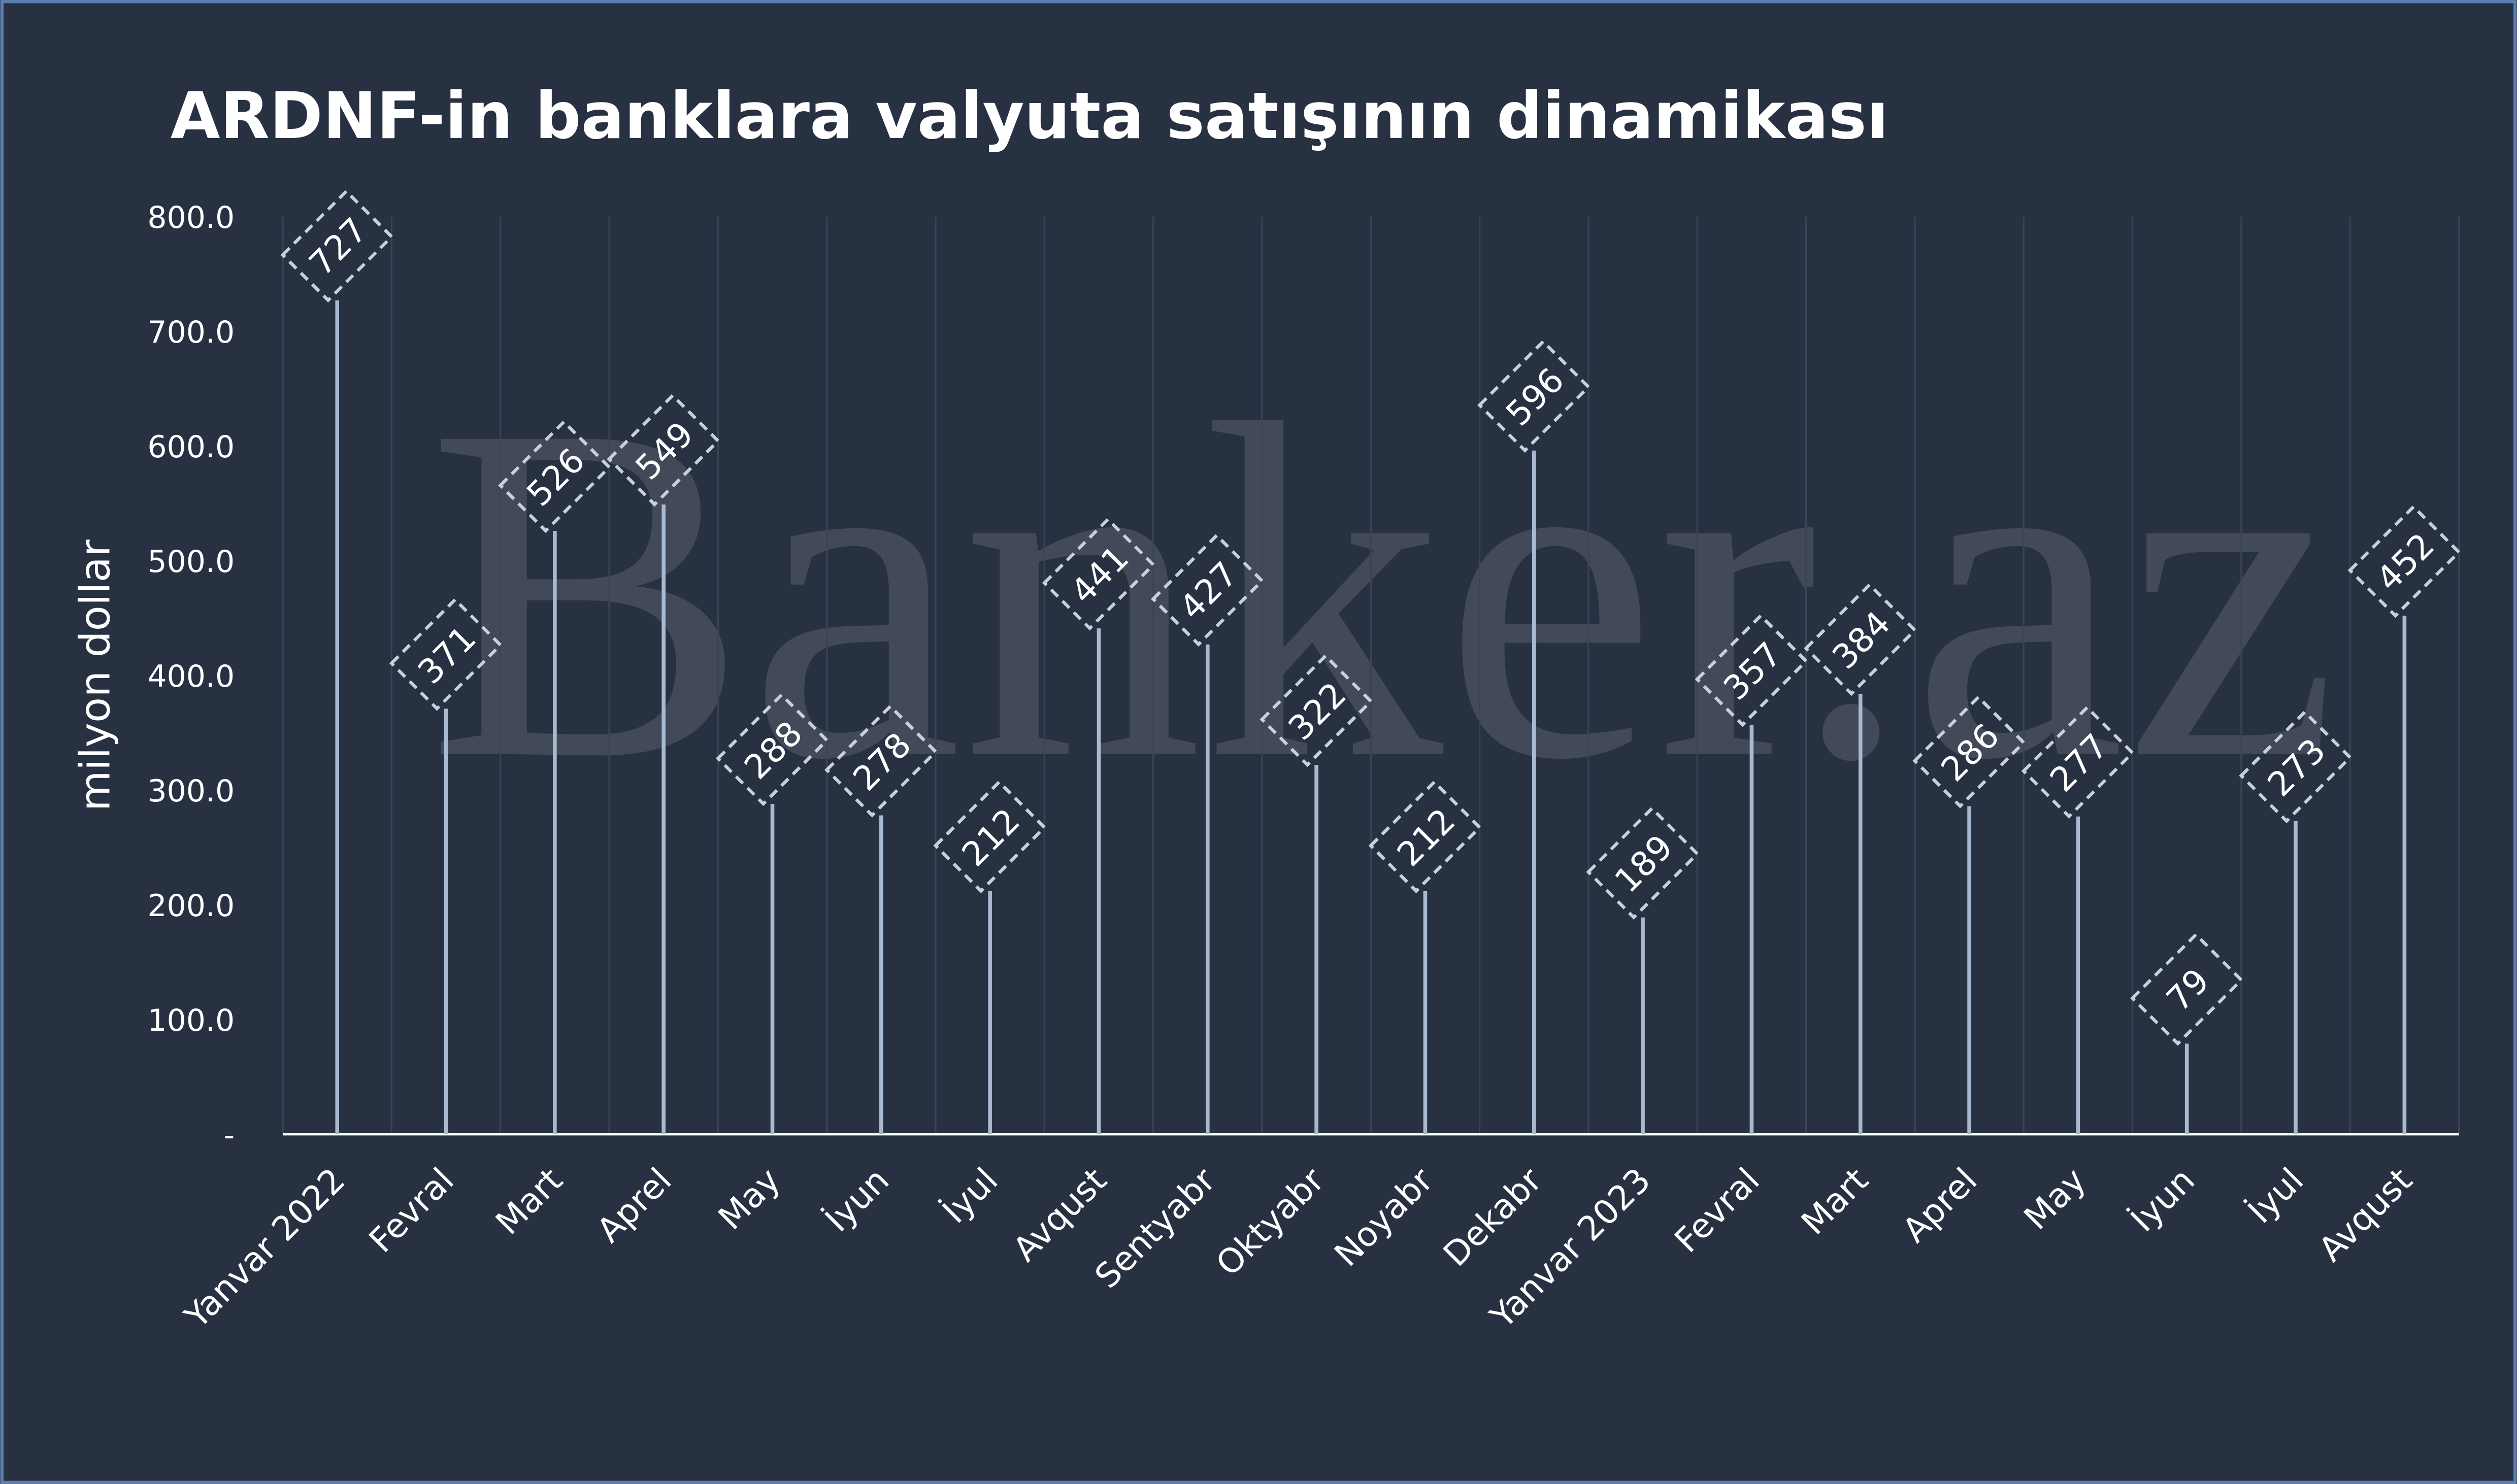  Describe the element at coordinates (191, 677) in the screenshot. I see `y-tick-label: 400.0` at that location.